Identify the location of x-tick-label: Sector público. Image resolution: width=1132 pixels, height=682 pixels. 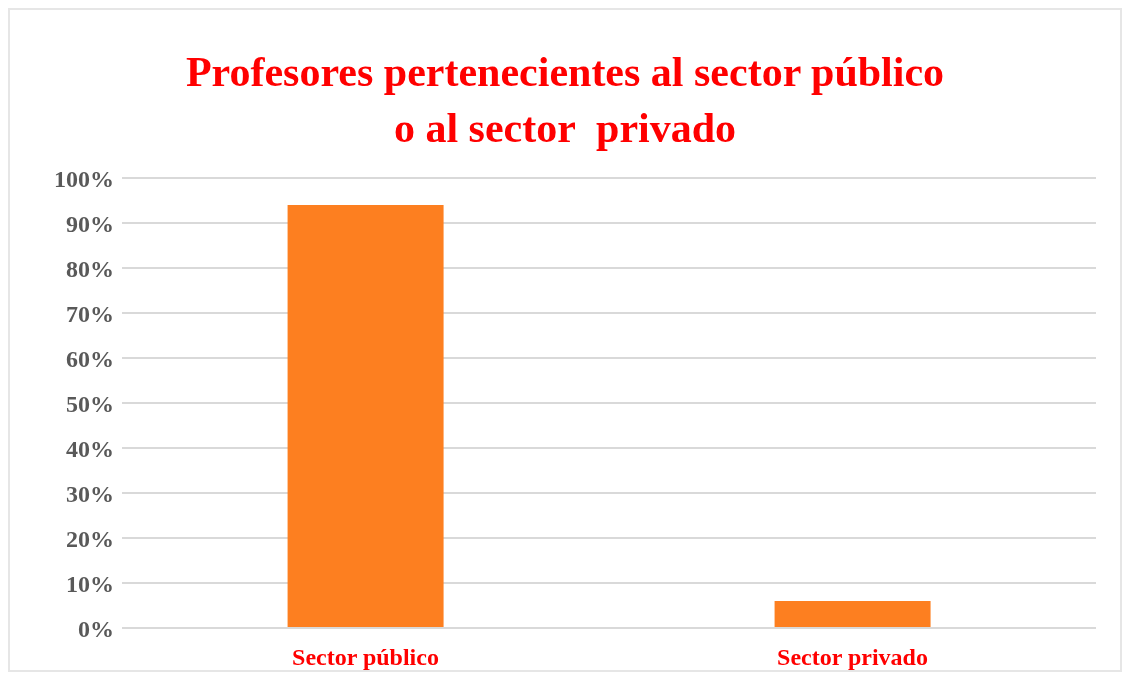
(365, 657).